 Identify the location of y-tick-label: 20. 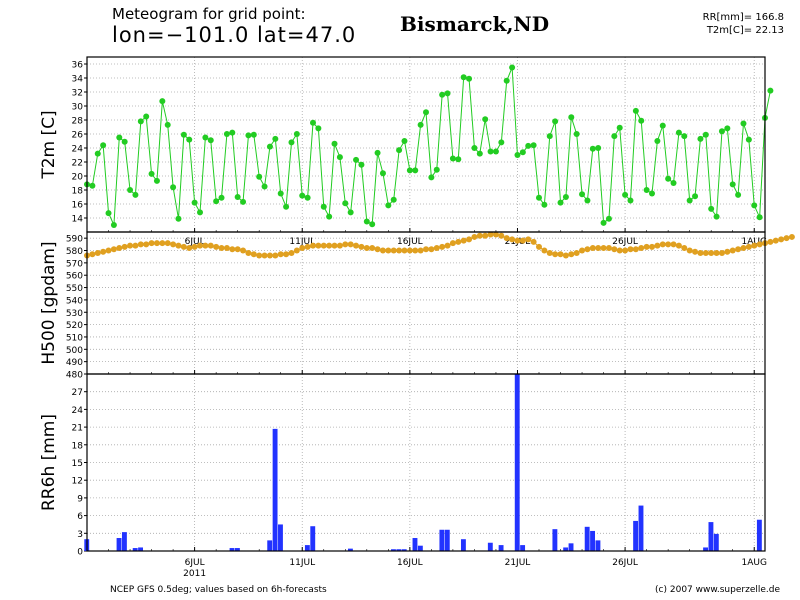
(78, 178).